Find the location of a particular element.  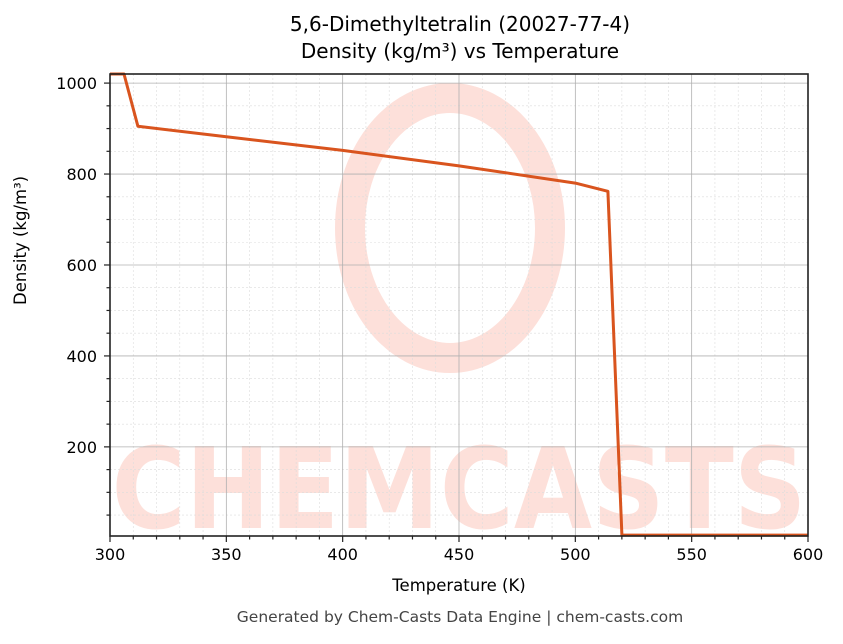

svg-text: 450 is located at coordinates (459, 554).